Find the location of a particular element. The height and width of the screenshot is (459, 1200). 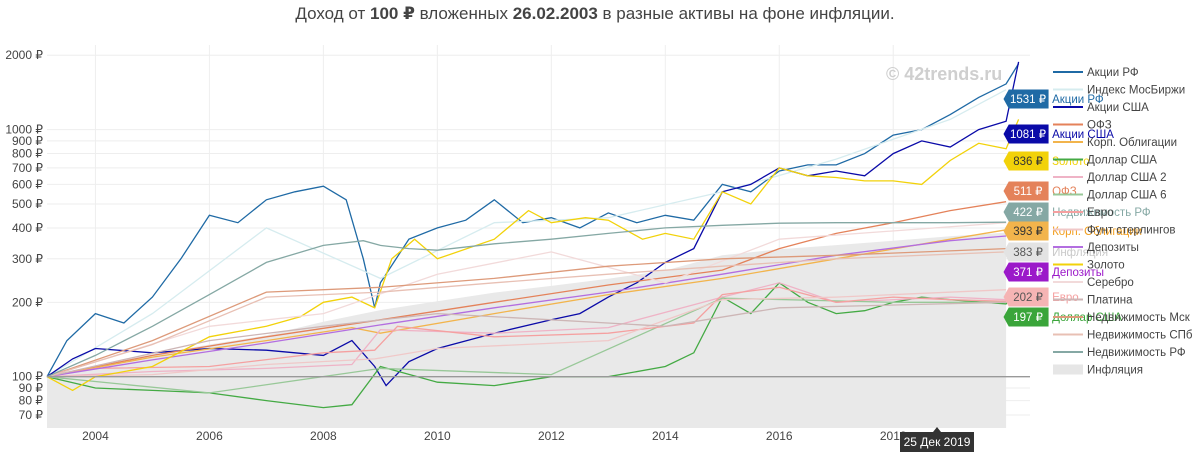

end-label-name: Золото is located at coordinates (1071, 162).